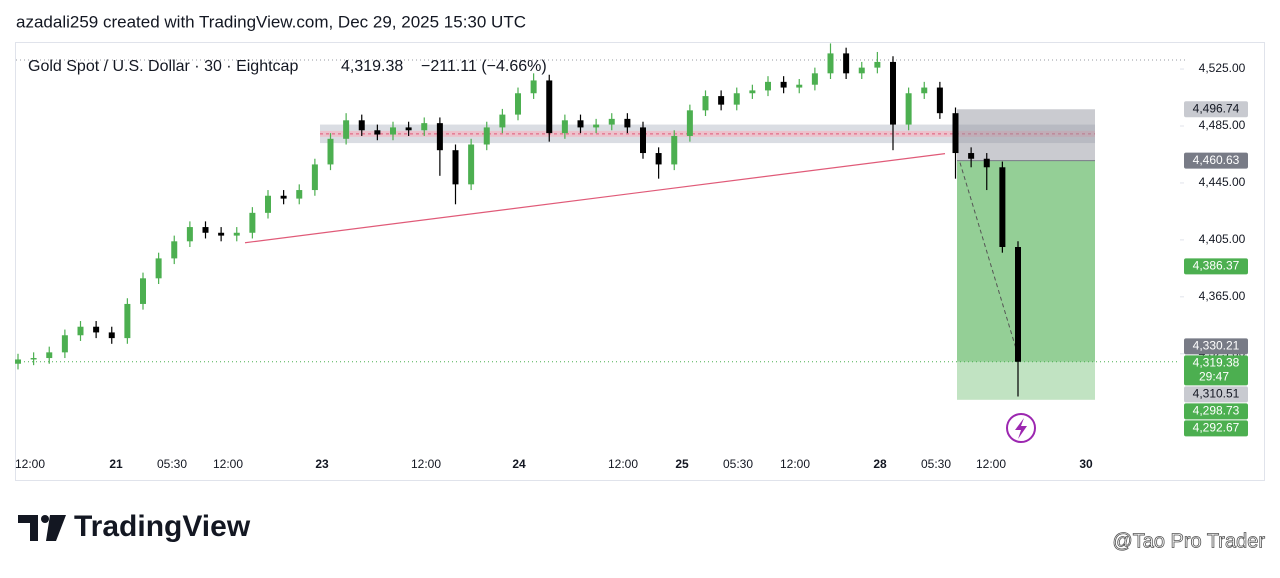  I want to click on legend-title: Gold Spot / U.S. Dollar · 30 · Eightcap, so click(163, 66).